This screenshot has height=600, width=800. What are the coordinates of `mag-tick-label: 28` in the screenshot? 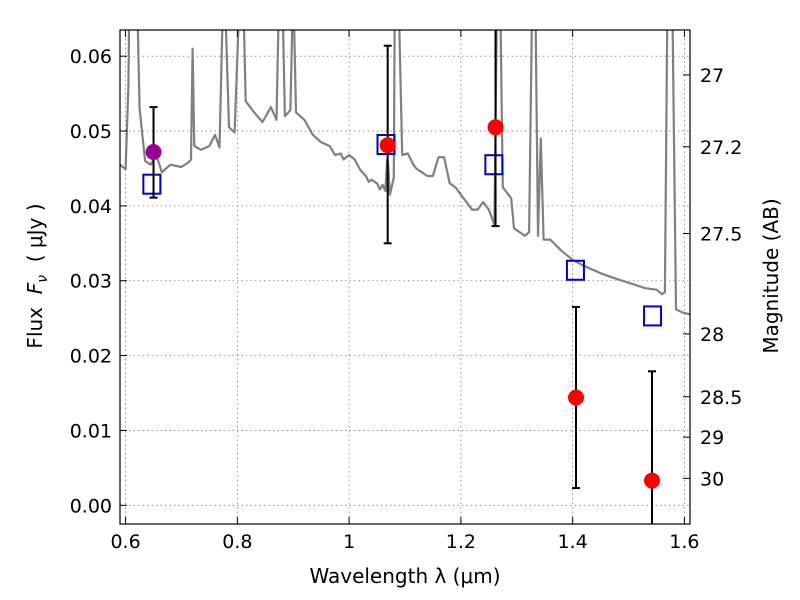 It's located at (712, 335).